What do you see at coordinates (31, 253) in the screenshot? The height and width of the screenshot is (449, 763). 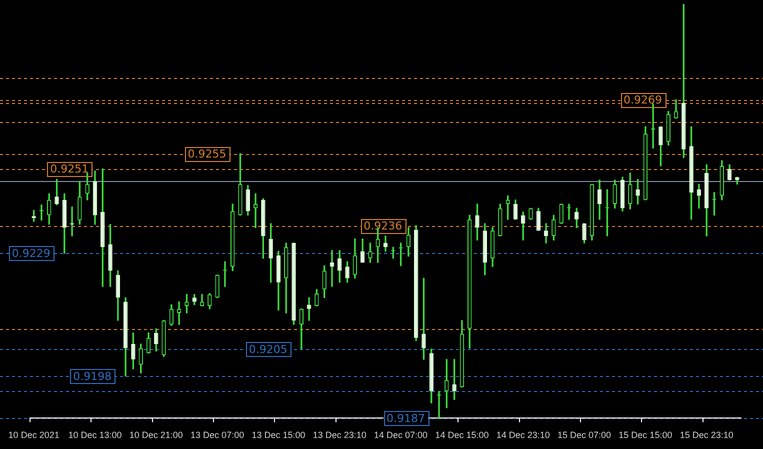 I see `annotation: 0.9229` at bounding box center [31, 253].